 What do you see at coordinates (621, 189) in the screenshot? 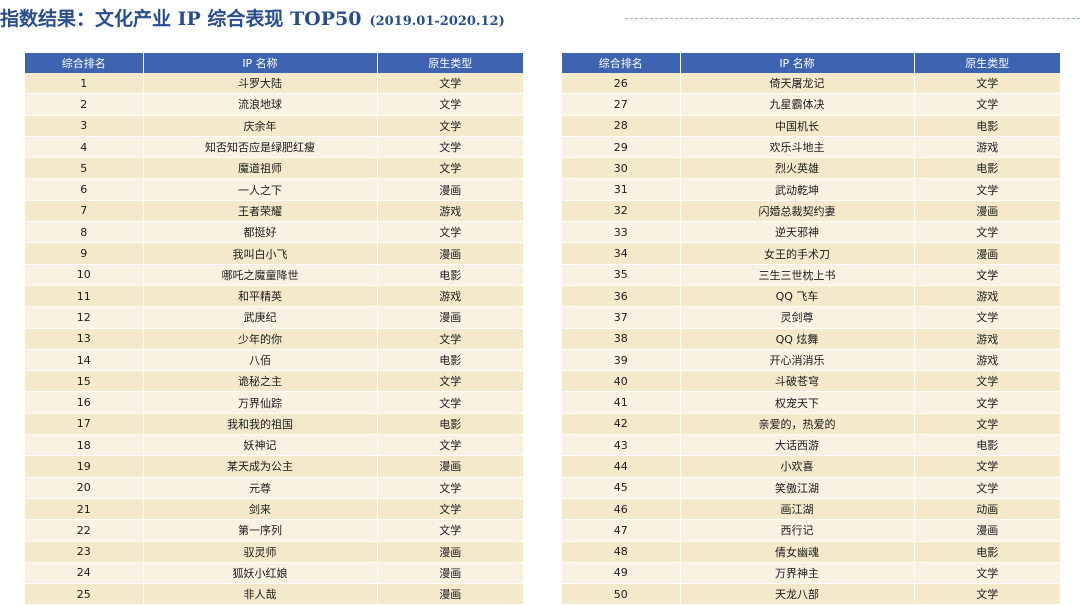
I see `rank-cell: 31` at bounding box center [621, 189].